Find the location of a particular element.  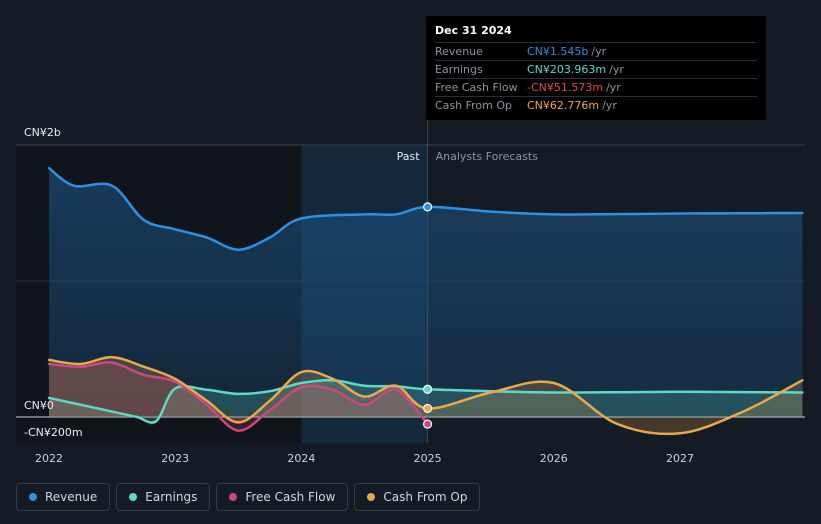

legend-item-revenue: Revenue is located at coordinates (63, 497).